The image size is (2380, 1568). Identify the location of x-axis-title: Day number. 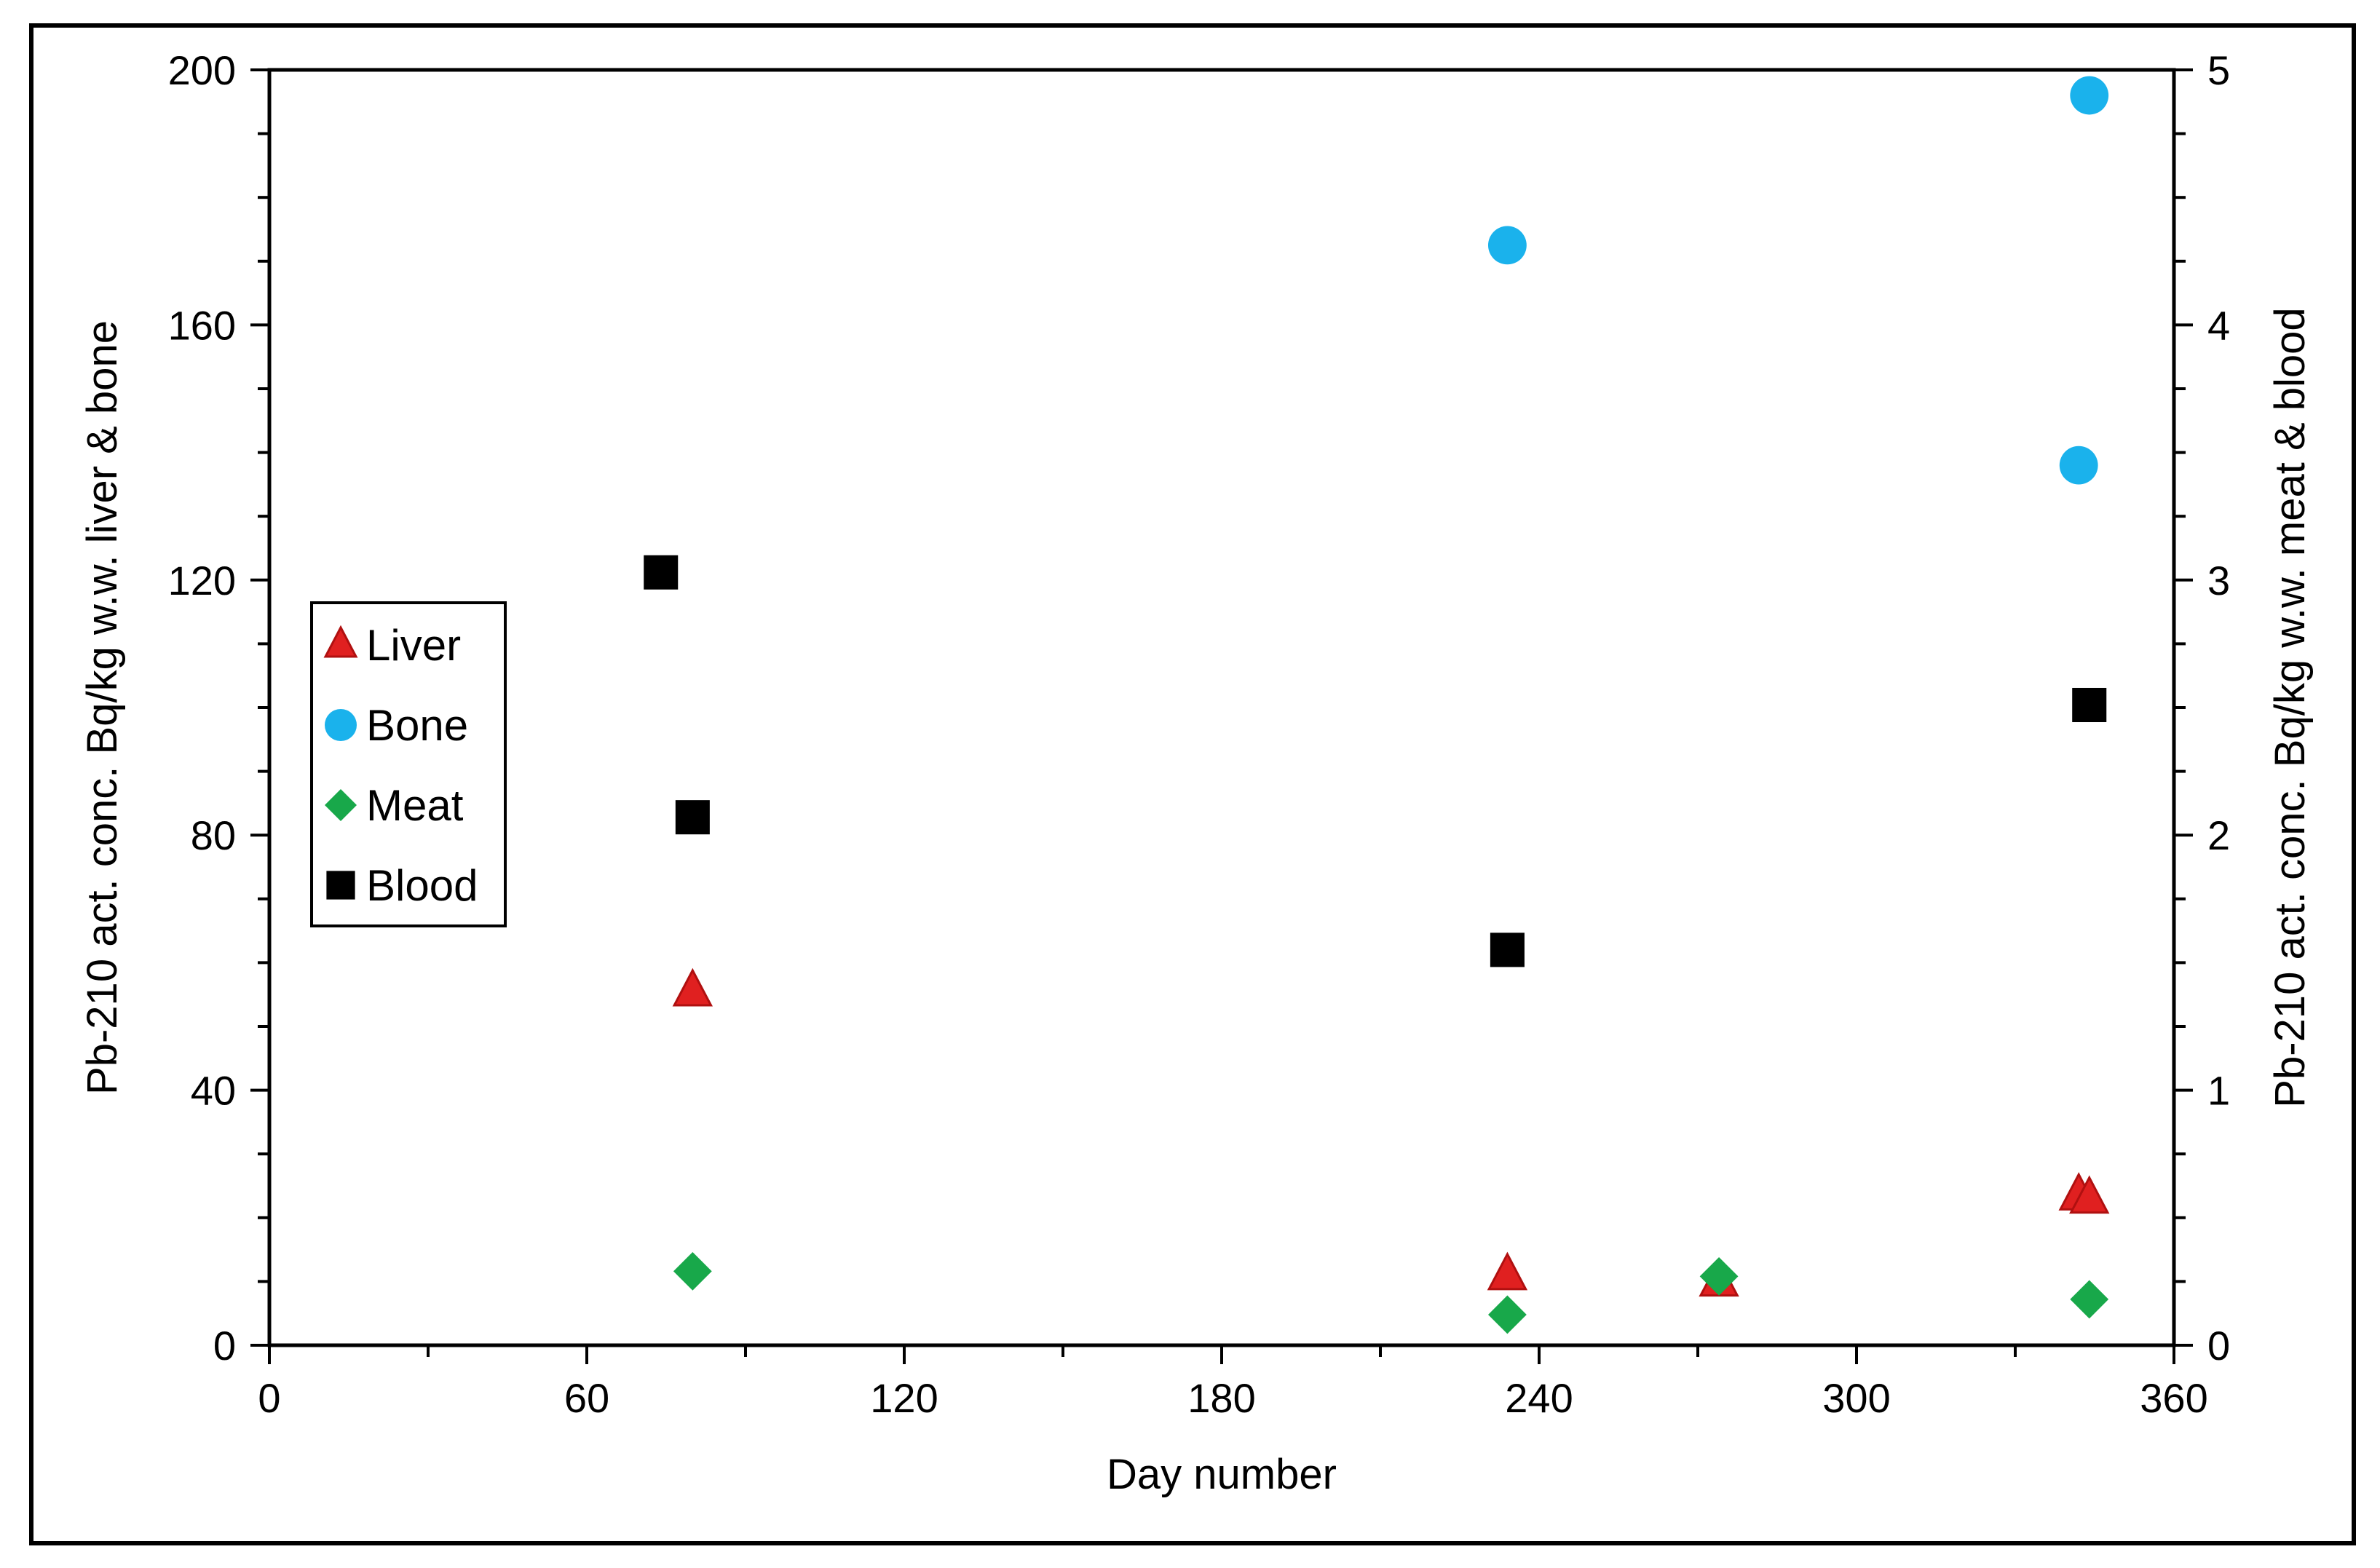
(1222, 1474).